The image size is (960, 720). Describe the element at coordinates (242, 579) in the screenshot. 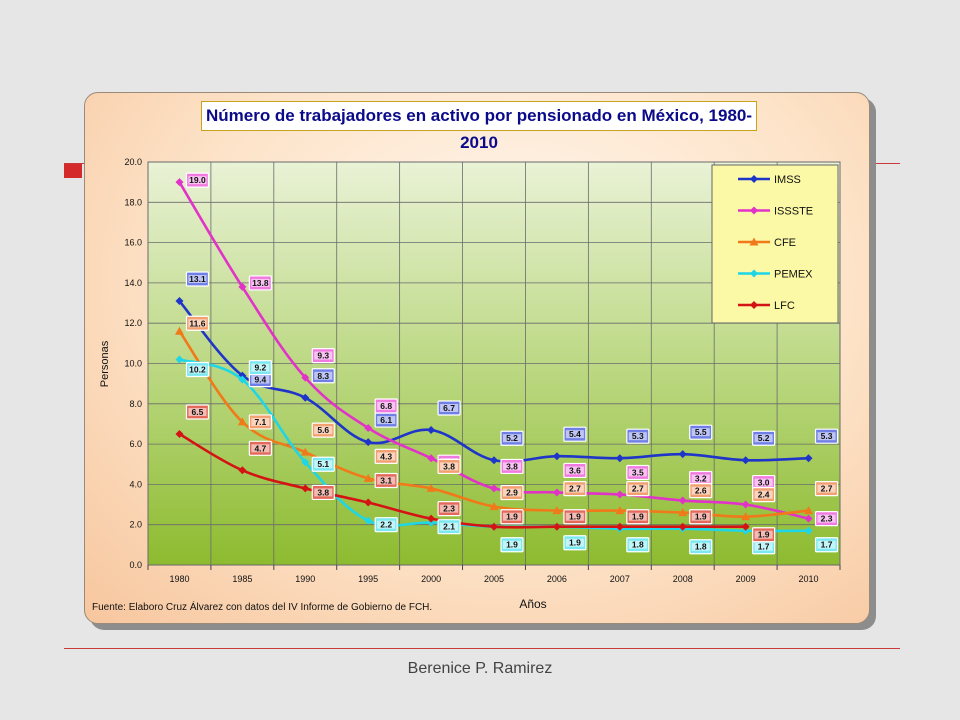

I see `x-tick-label: 1985` at that location.